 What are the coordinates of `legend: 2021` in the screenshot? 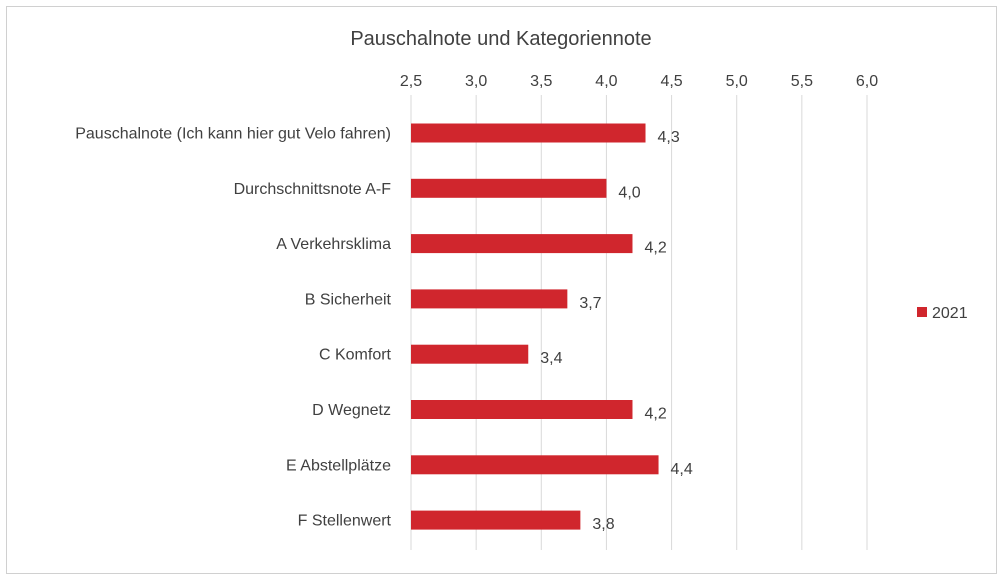 It's located at (942, 313).